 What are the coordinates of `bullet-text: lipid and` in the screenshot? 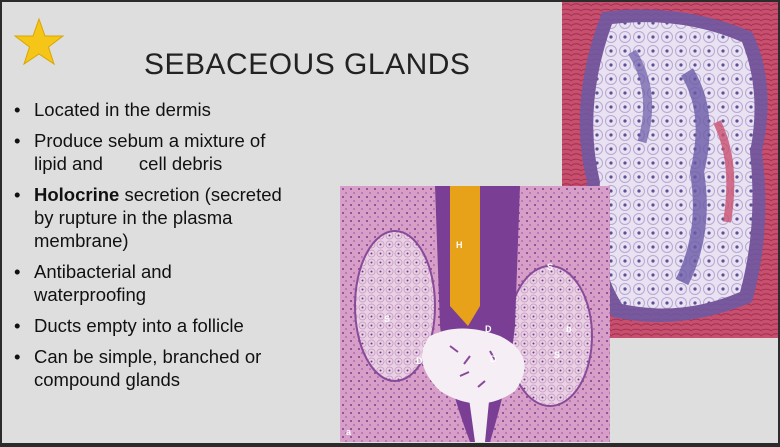 It's located at (68, 163).